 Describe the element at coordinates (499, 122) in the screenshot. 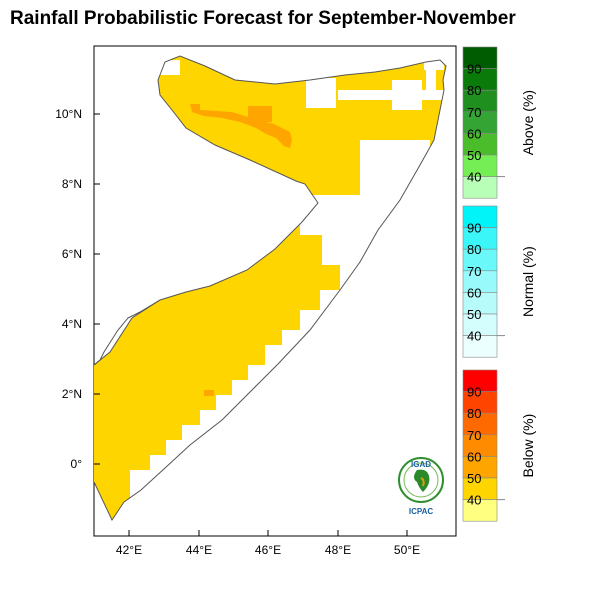

I see `colorbar-above: 90 80 70 60 50 40 Above (%)` at that location.